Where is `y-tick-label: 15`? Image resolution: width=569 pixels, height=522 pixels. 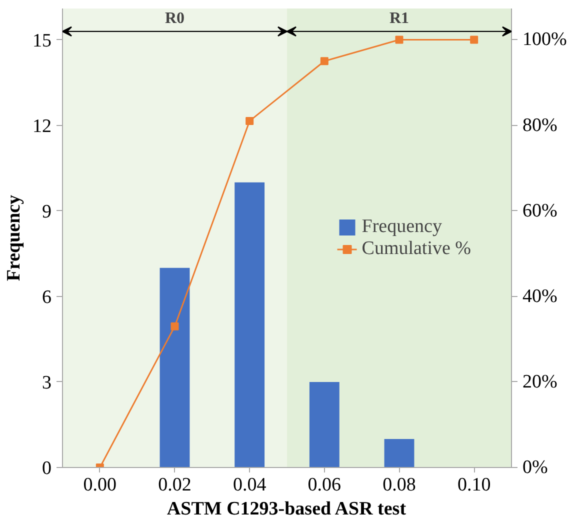 y-tick-label: 15 is located at coordinates (42, 41).